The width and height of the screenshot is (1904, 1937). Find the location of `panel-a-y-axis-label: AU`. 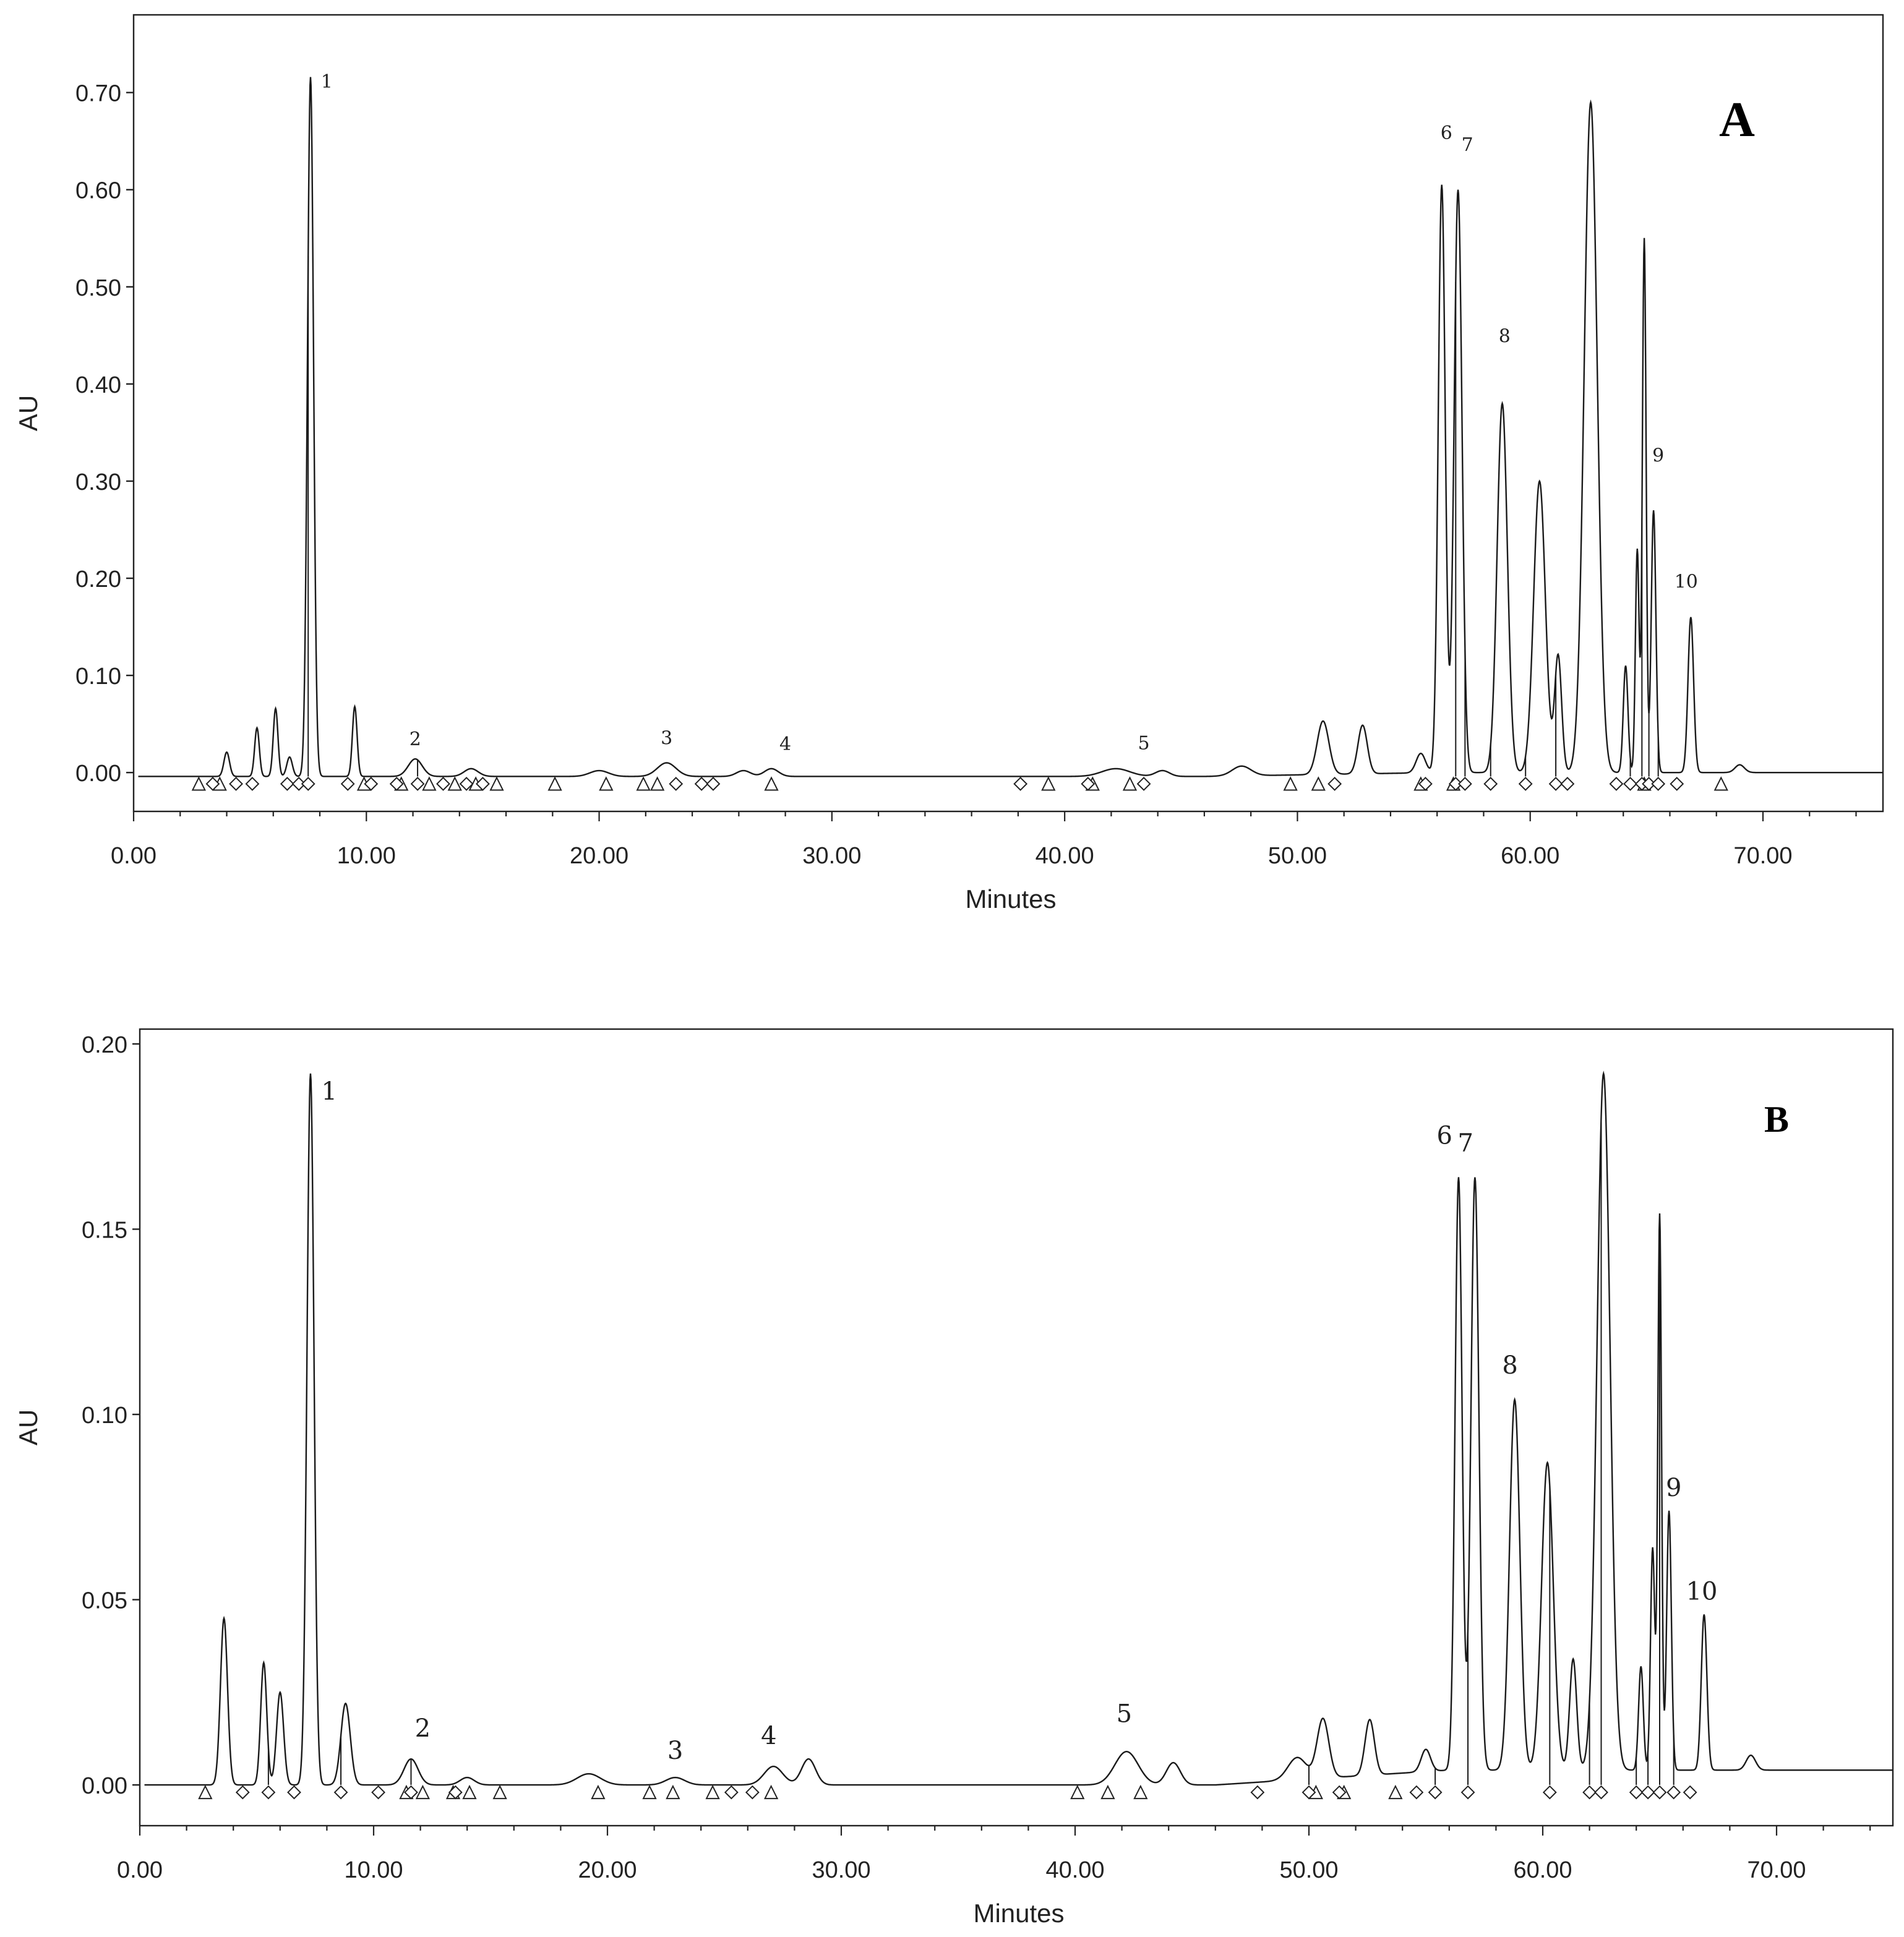

panel-a-y-axis-label: AU is located at coordinates (28, 413).